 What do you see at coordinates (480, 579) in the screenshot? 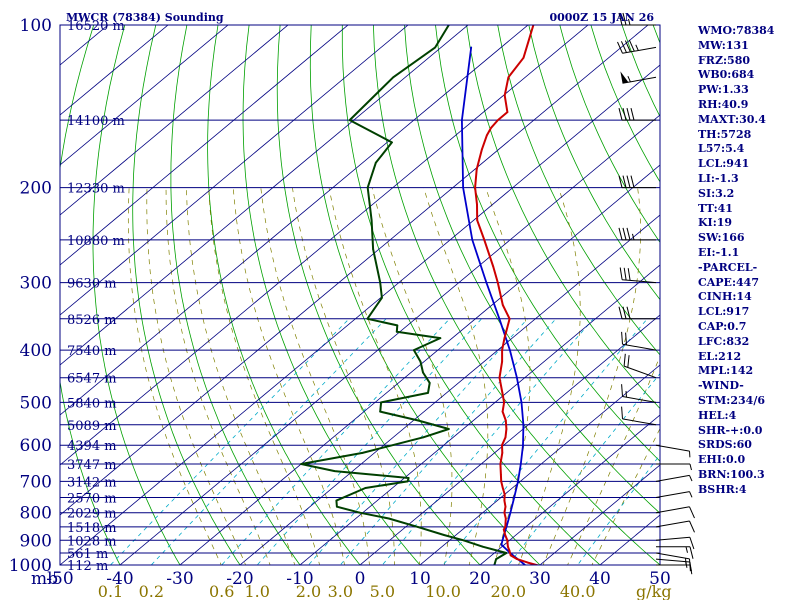
I see `temperature-tick-label: 20` at bounding box center [480, 579].